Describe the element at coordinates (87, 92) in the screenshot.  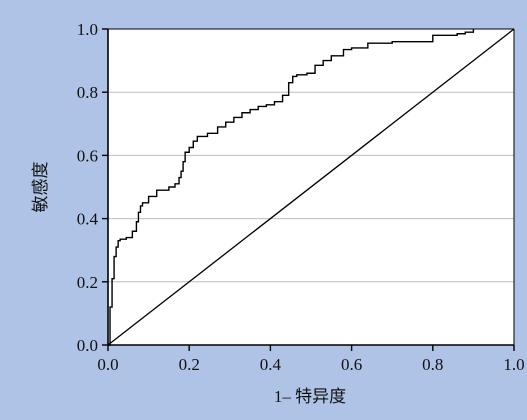
I see `y-tick-label: 0.8` at that location.